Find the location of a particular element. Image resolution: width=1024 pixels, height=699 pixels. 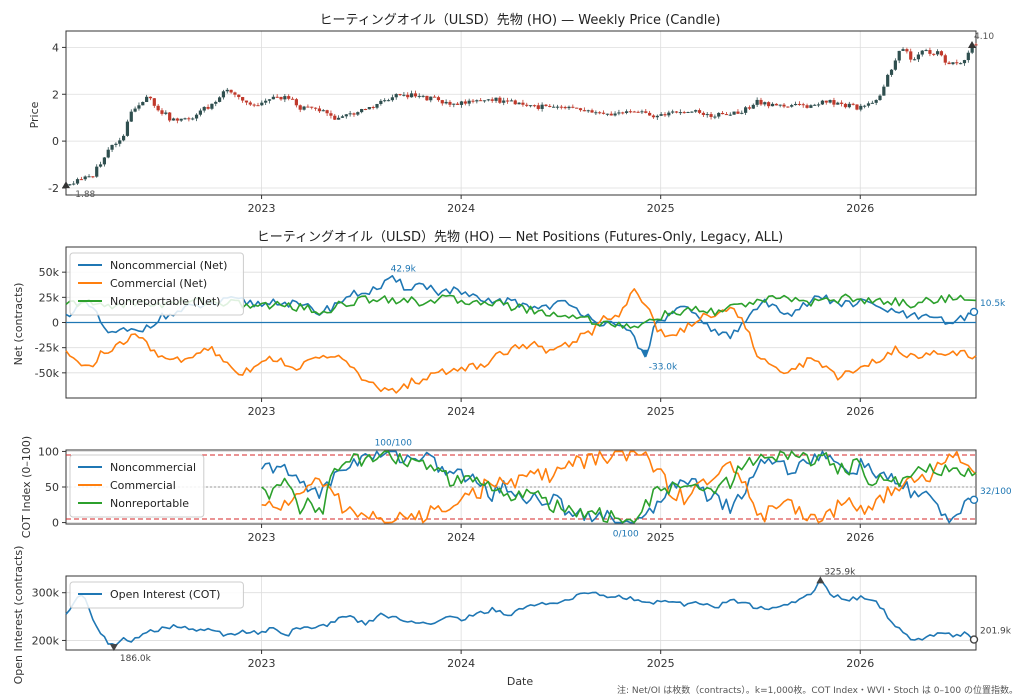

cot-legend-label: Noncommercial is located at coordinates (153, 467).